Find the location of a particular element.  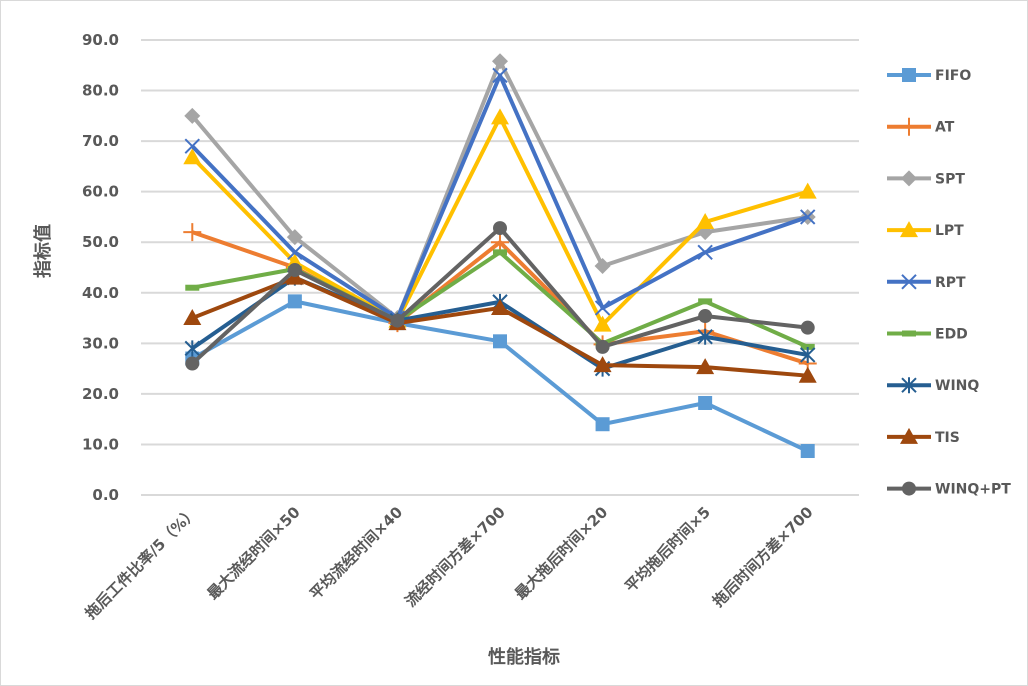

legend-item: AT is located at coordinates (921, 126).